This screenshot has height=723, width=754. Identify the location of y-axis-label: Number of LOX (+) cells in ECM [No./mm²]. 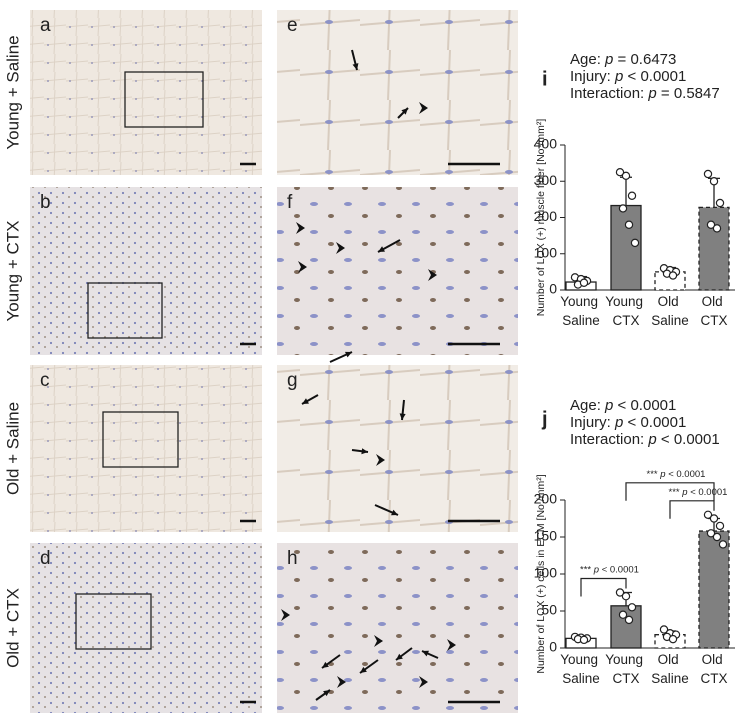
(541, 573).